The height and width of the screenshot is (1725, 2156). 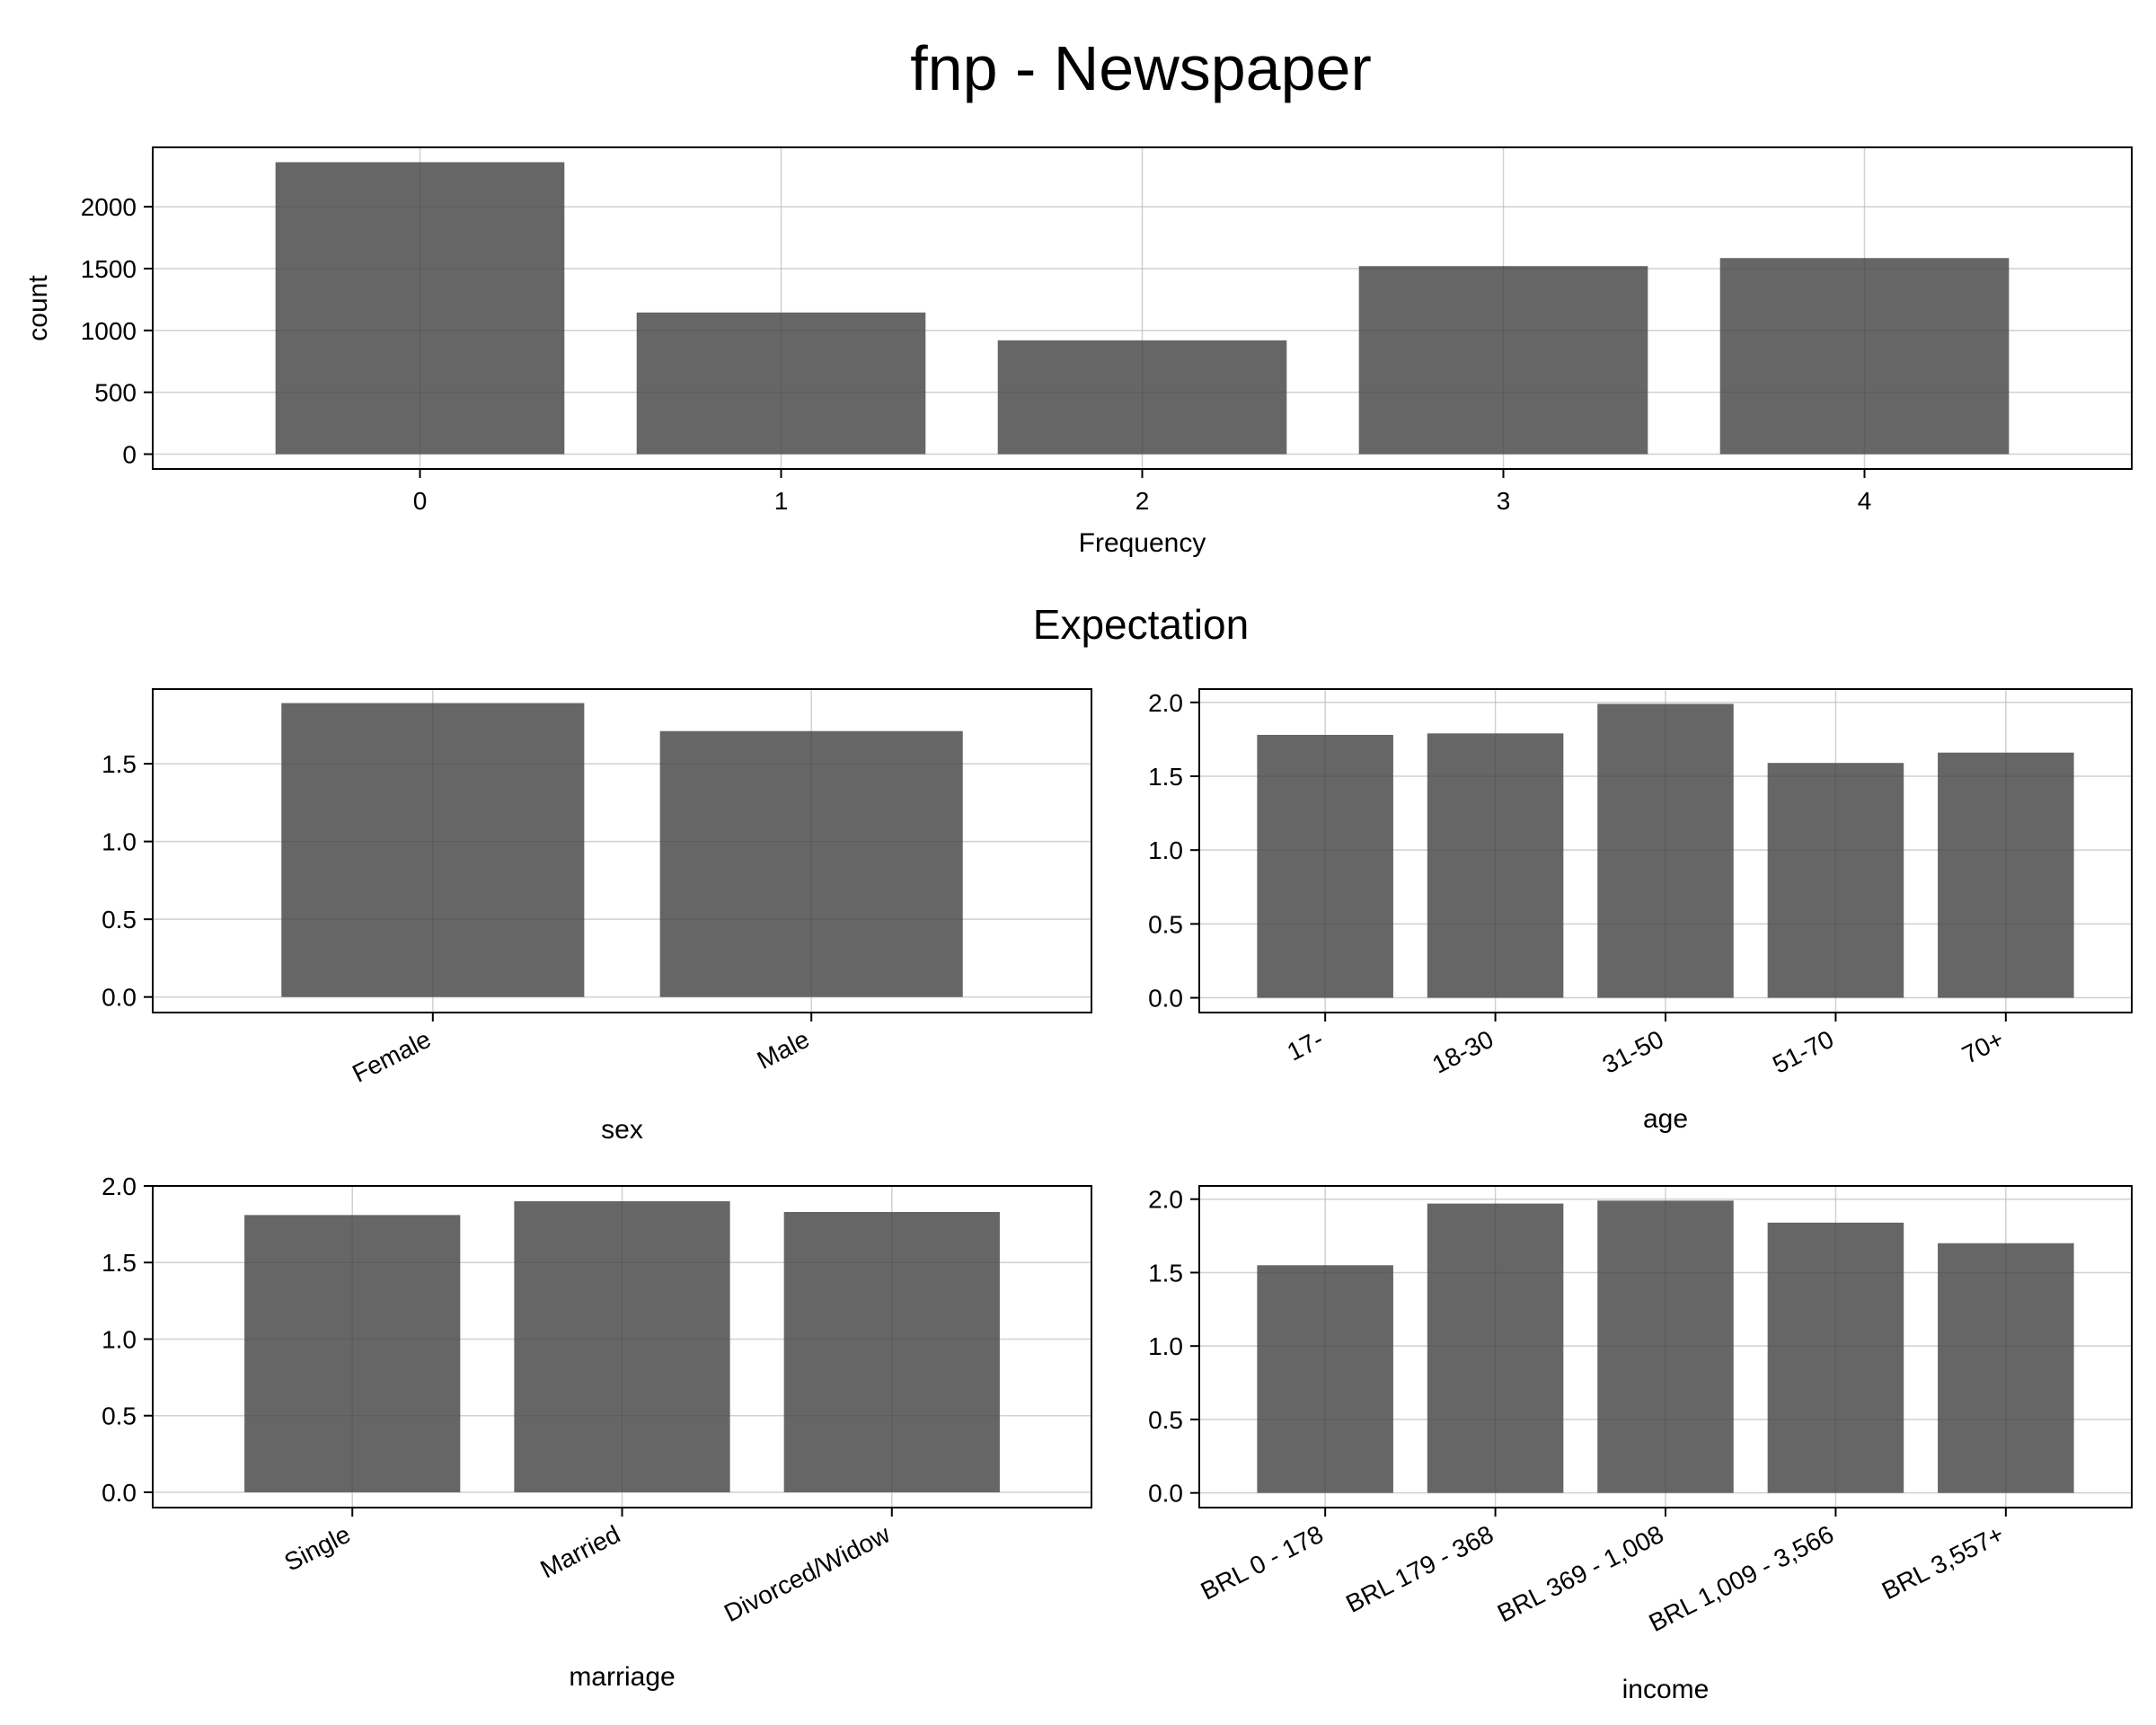 I want to click on x-tick-label: 17-, so click(x=1305, y=1045).